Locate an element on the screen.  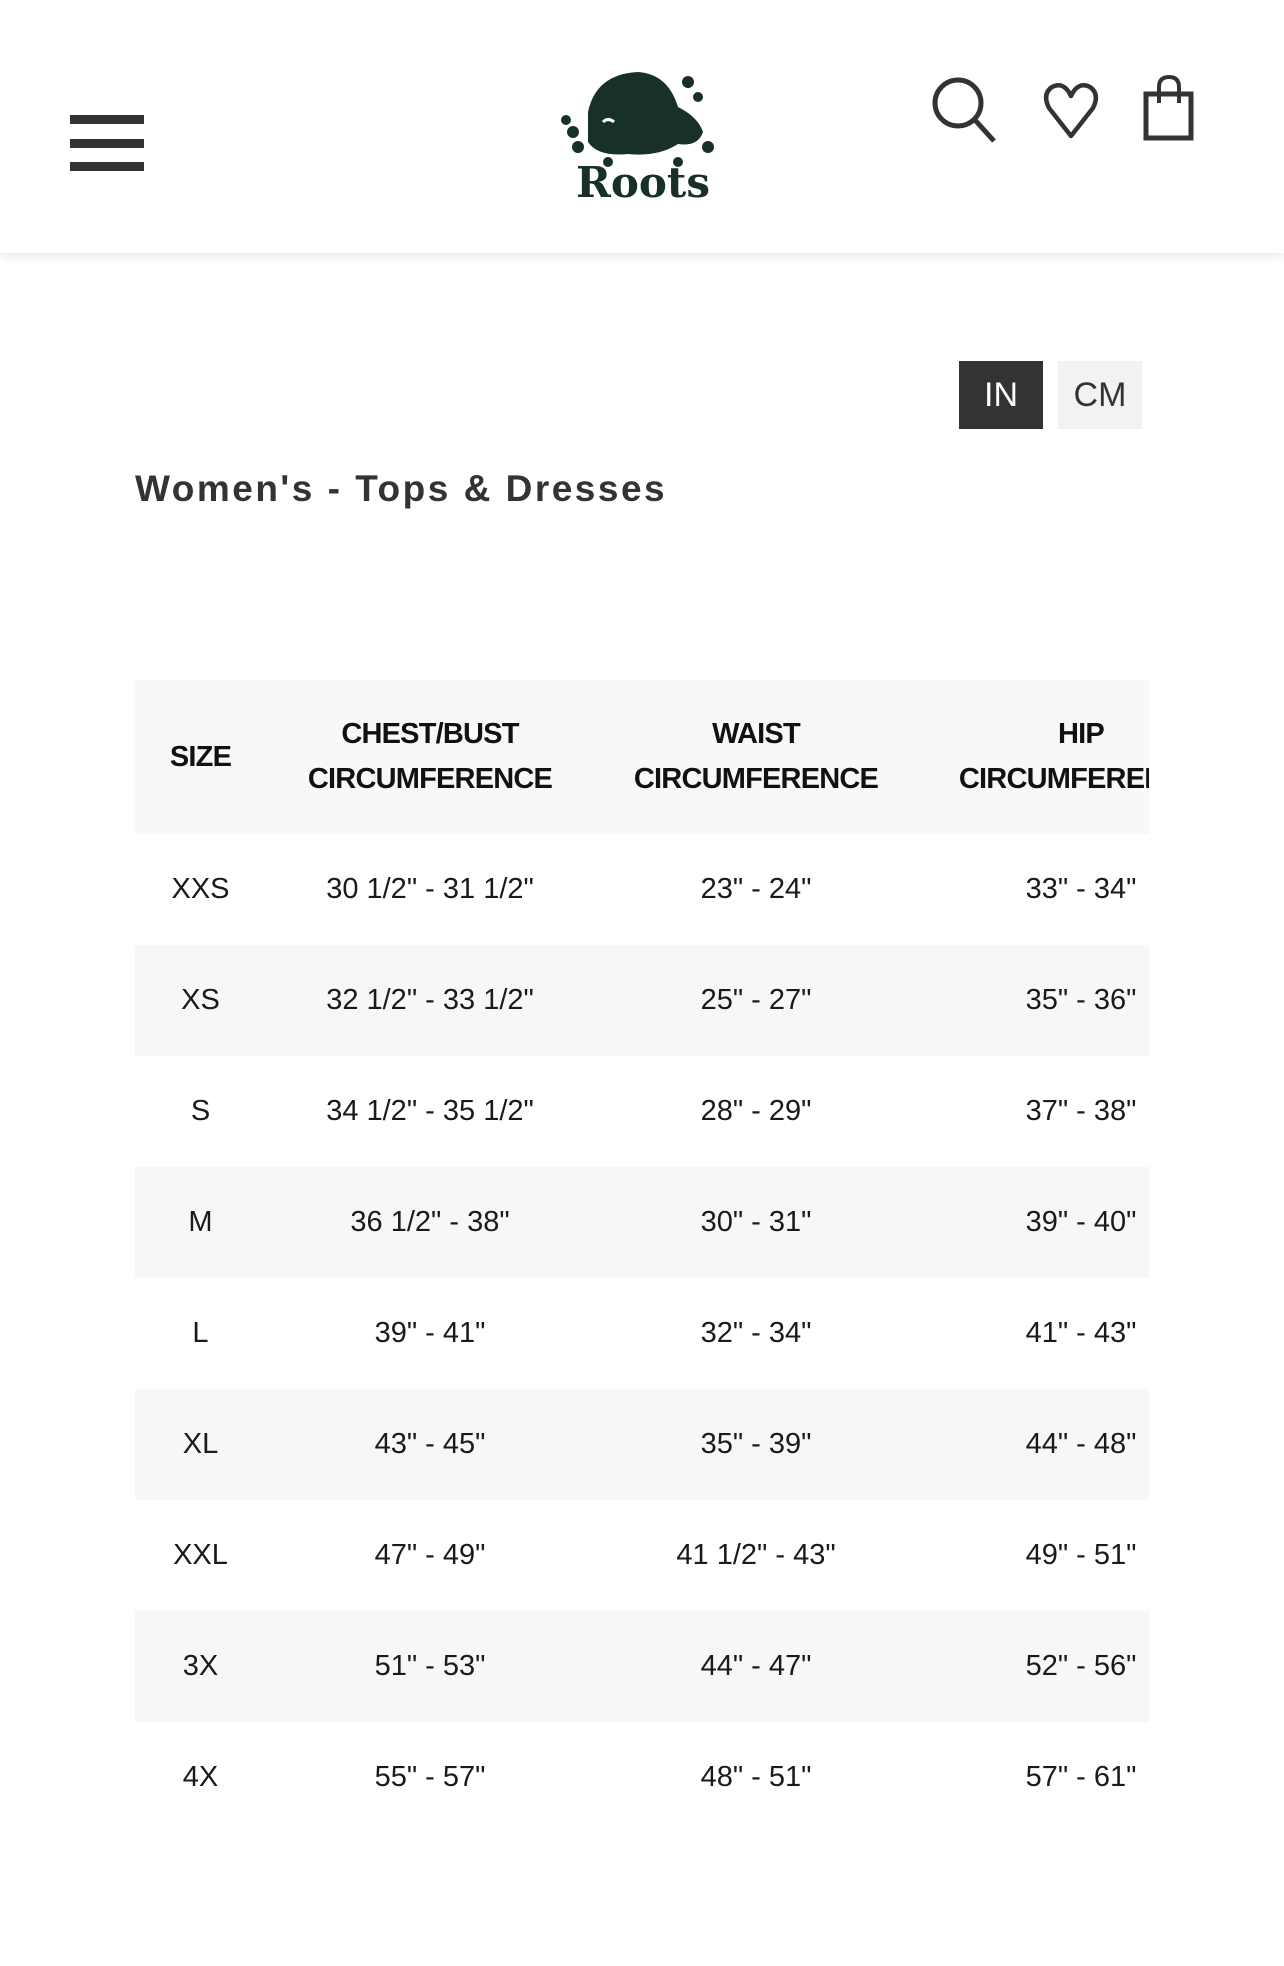
table-row: XS 32 1/2" - 33 1/2" 25" - 27" 35" - 36" is located at coordinates (642, 1000).